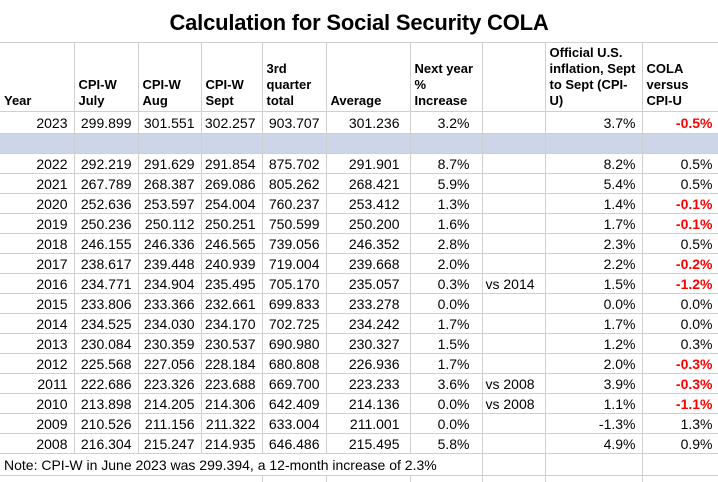 The width and height of the screenshot is (718, 482). Describe the element at coordinates (594, 184) in the screenshot. I see `official-inflation-cell: 5.4%` at that location.